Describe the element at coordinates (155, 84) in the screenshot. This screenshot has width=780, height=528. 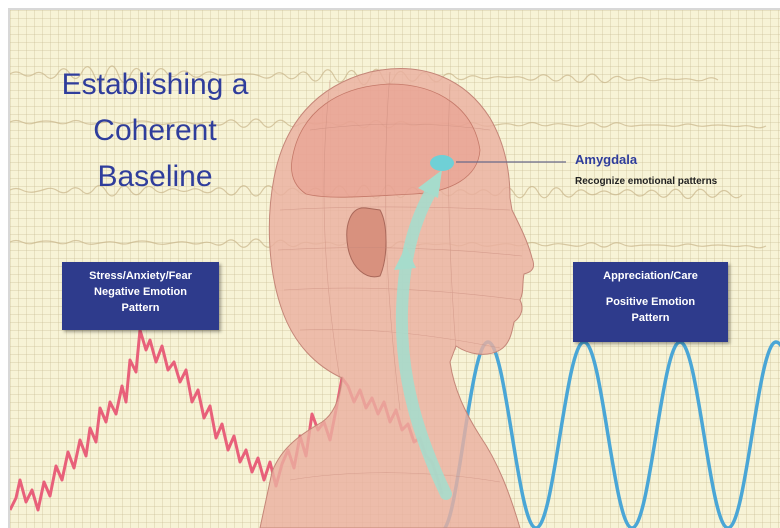
I see `title-line-1: Establishing a` at that location.